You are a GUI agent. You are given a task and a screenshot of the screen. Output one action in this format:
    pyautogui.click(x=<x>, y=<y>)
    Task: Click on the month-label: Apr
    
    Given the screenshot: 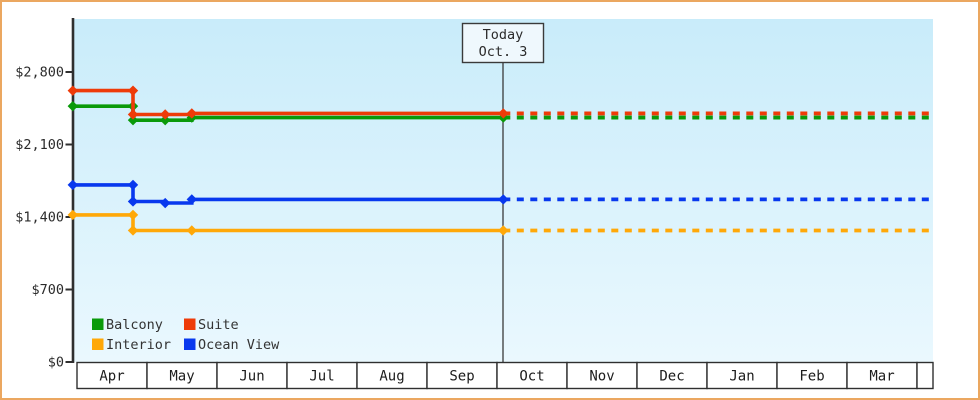 What is the action you would take?
    pyautogui.click(x=111, y=377)
    